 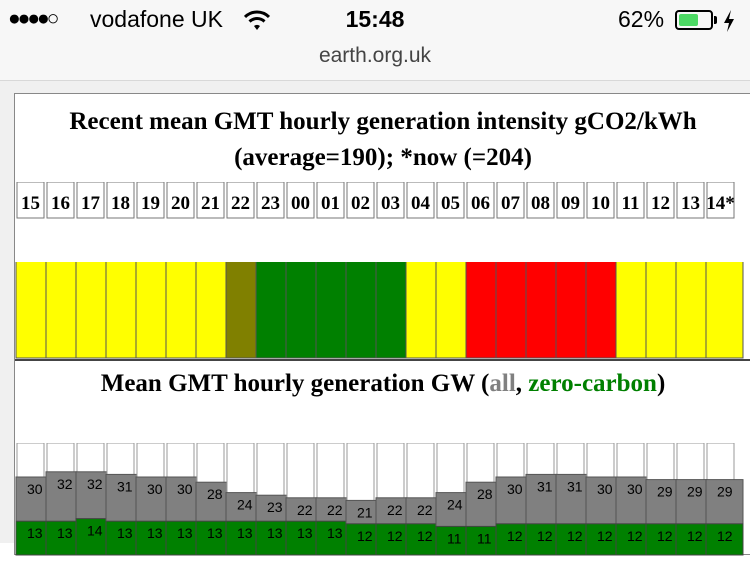 What do you see at coordinates (295, 383) in the screenshot?
I see `generation-title-prefix: Mean GMT hourly generation GW (` at bounding box center [295, 383].